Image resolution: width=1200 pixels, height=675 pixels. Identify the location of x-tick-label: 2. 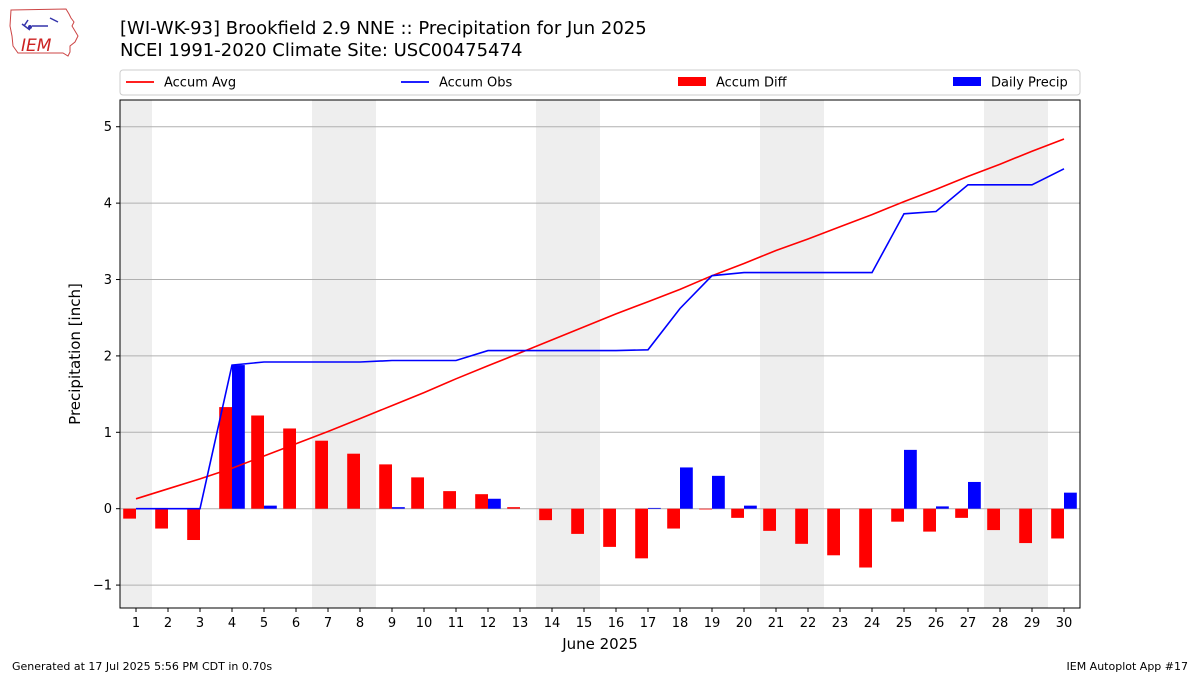
(168, 623).